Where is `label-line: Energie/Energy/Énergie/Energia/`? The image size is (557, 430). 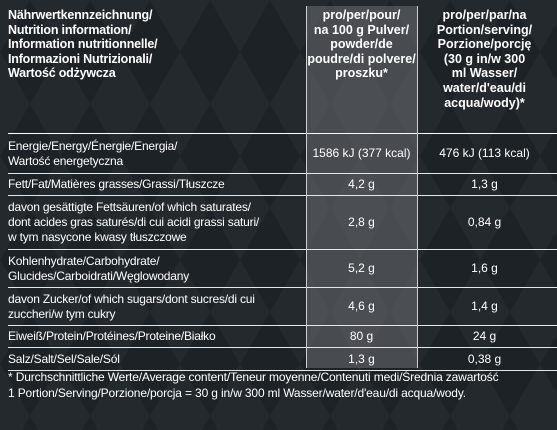 label-line: Energie/Energy/Énergie/Energia/ is located at coordinates (93, 145).